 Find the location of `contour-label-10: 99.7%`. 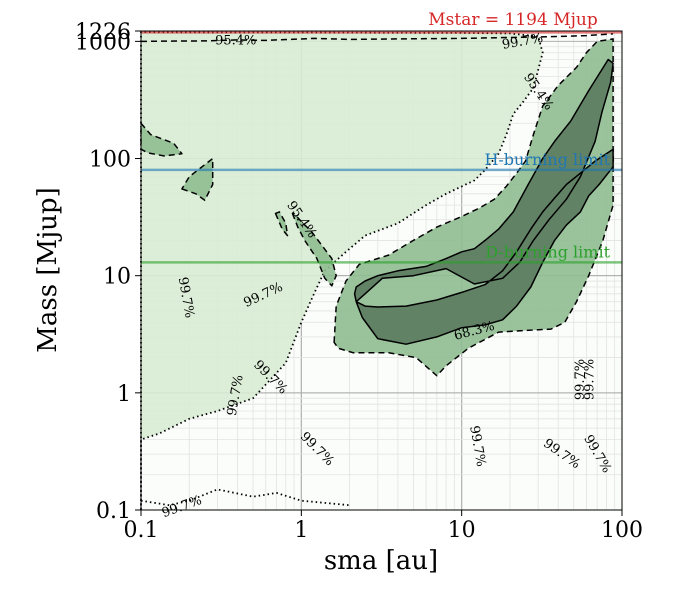

contour-label-10: 99.7% is located at coordinates (477, 446).